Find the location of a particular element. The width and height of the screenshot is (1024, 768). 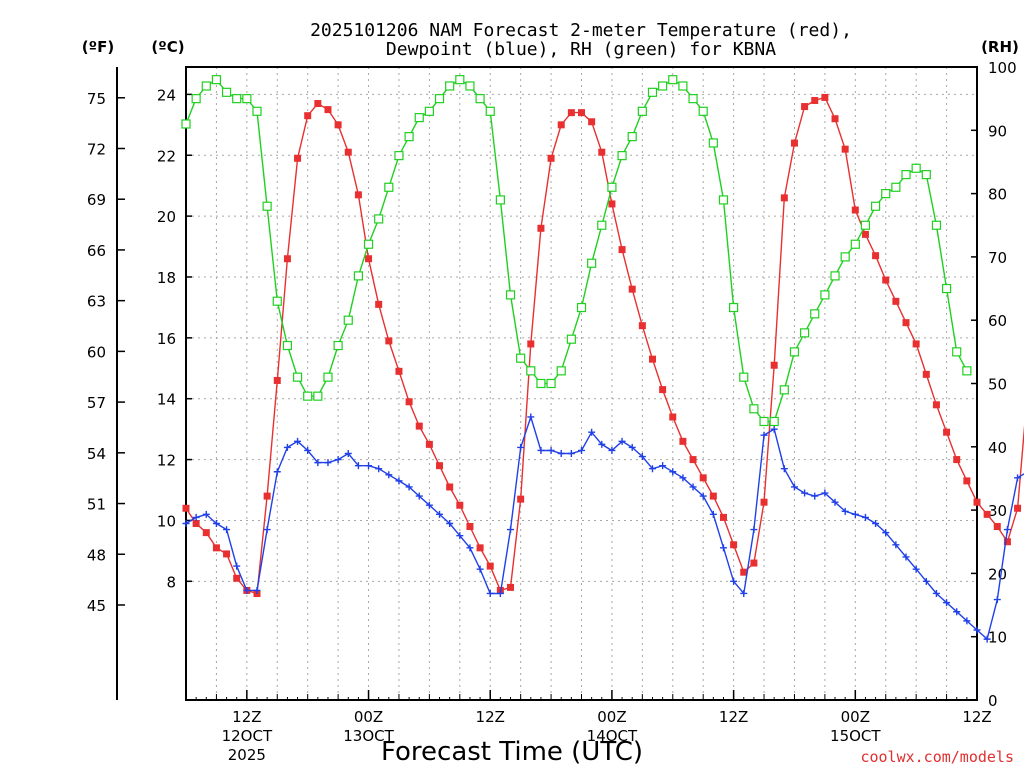

rh-tick-label: 0 is located at coordinates (993, 701).